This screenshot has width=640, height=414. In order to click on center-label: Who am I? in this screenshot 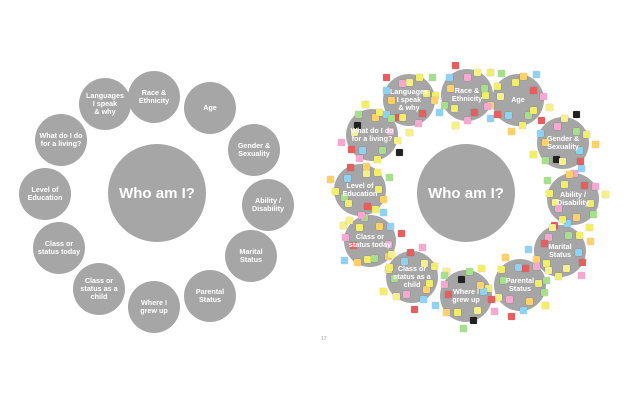, I will do `click(466, 193)`.